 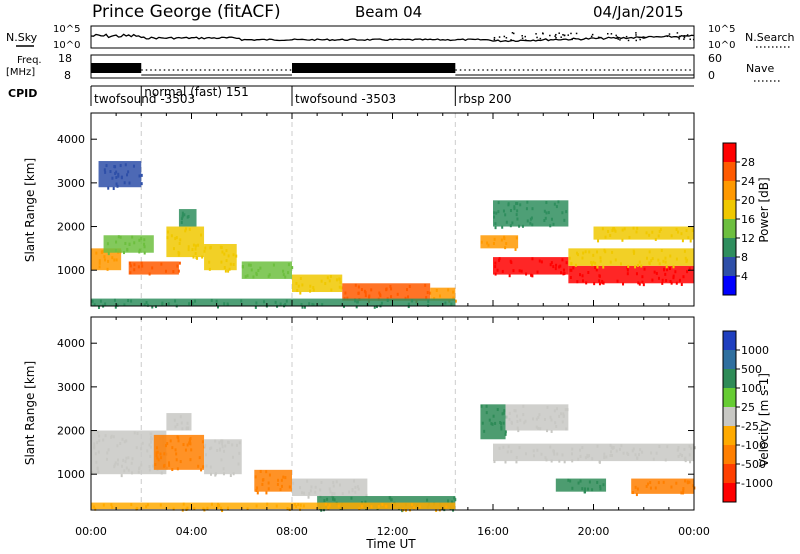 I want to click on y-tick-label: 3000, so click(x=71, y=183).